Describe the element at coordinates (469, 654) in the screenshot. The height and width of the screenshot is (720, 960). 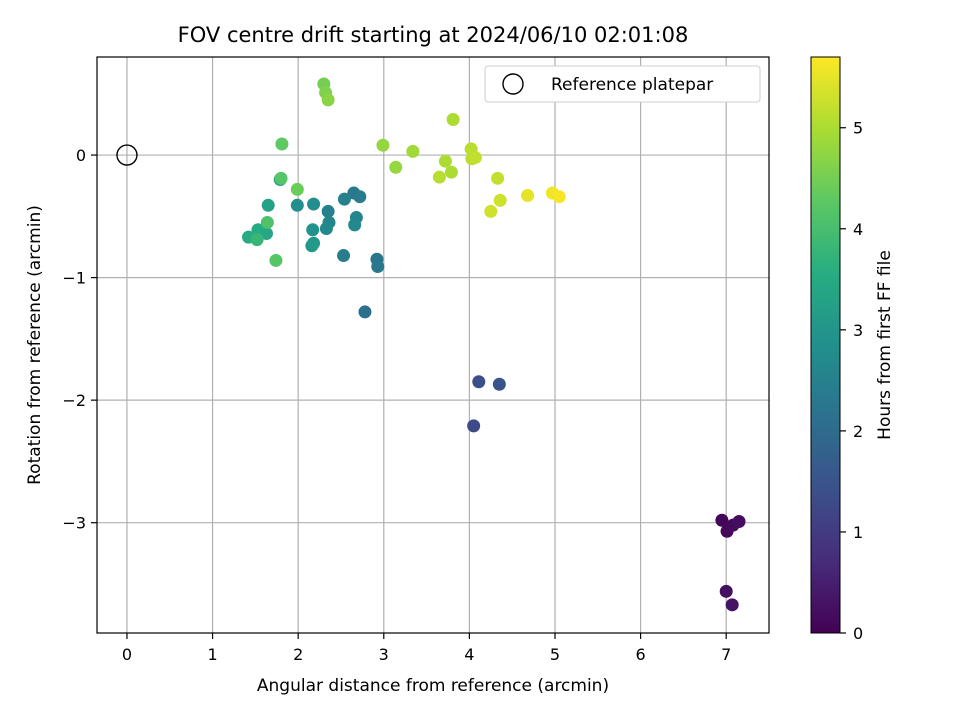
I see `x-tick-label: 4` at that location.